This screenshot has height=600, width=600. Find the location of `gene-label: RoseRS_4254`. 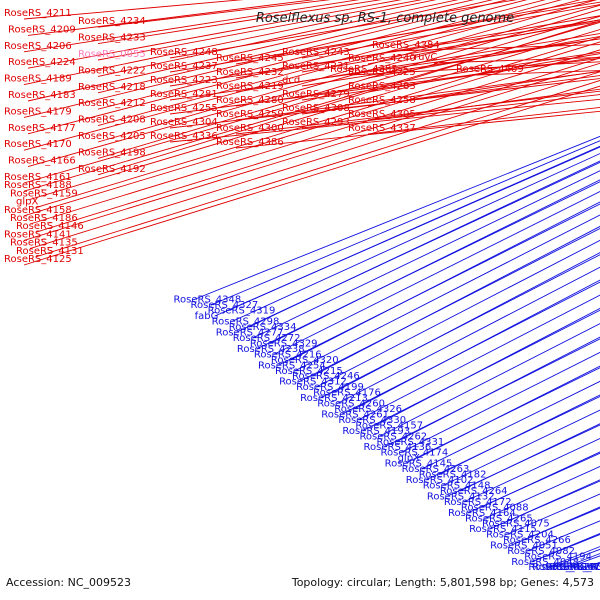

gene-label: RoseRS_4254 is located at coordinates (292, 365).